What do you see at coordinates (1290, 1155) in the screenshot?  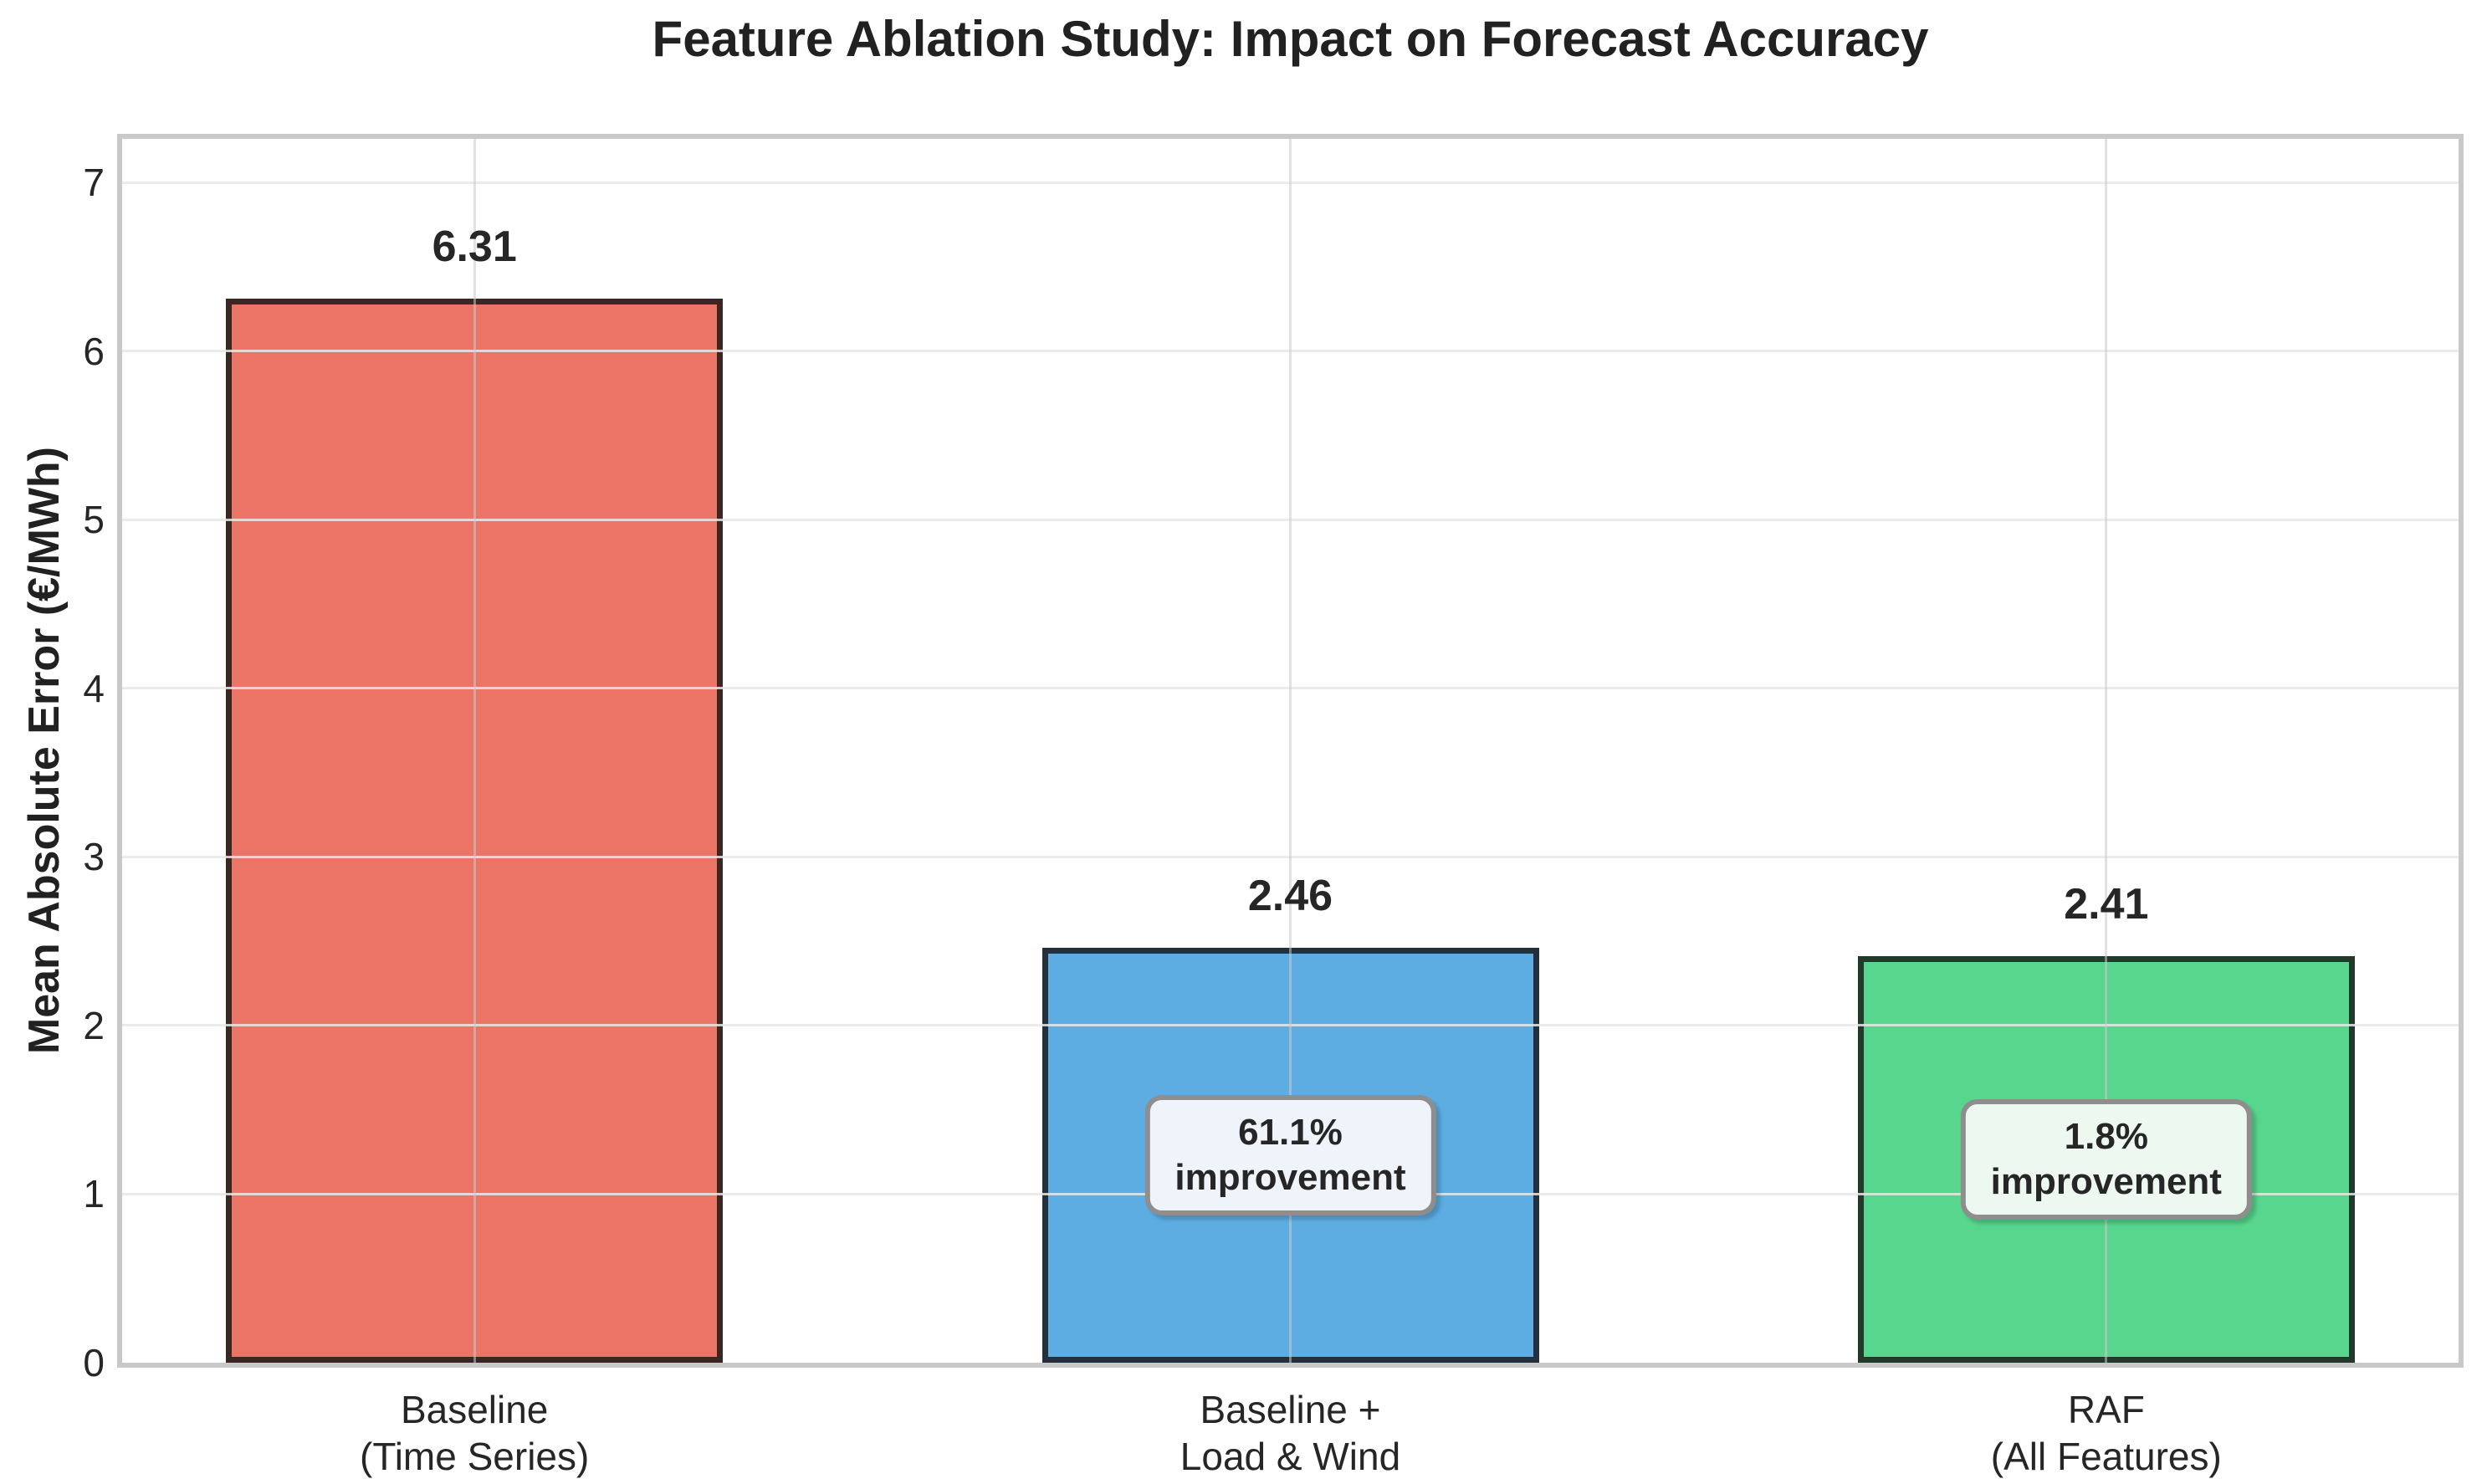 I see `improvement-annotation: 61.1% improvement` at bounding box center [1290, 1155].